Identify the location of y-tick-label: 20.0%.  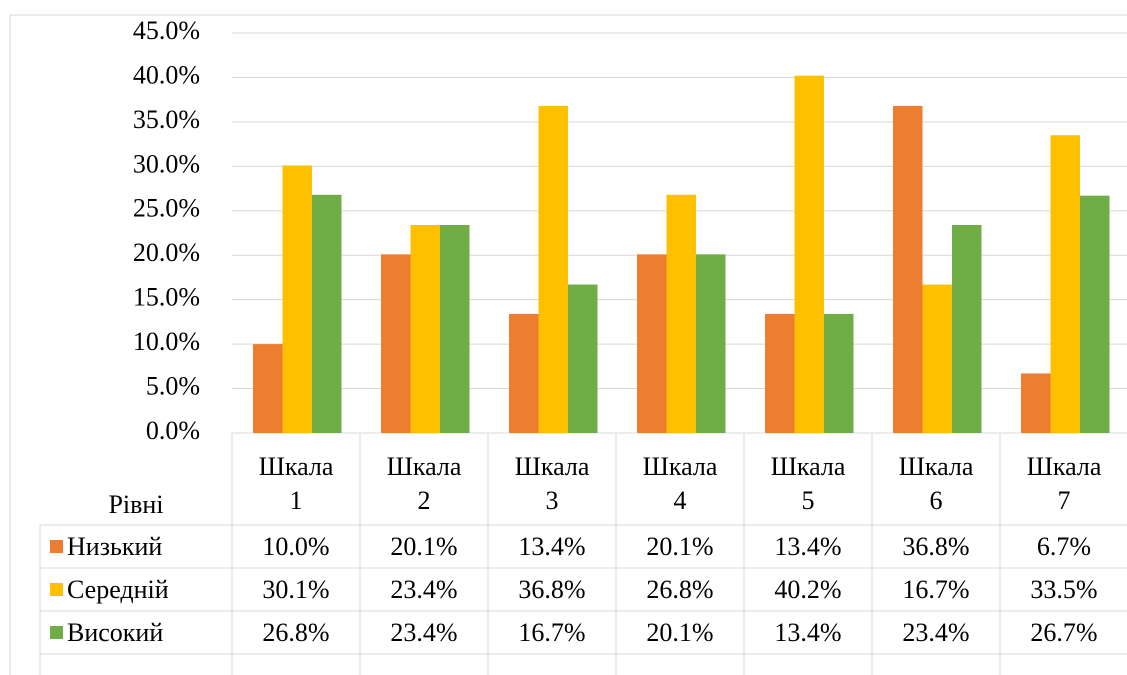
(166, 252).